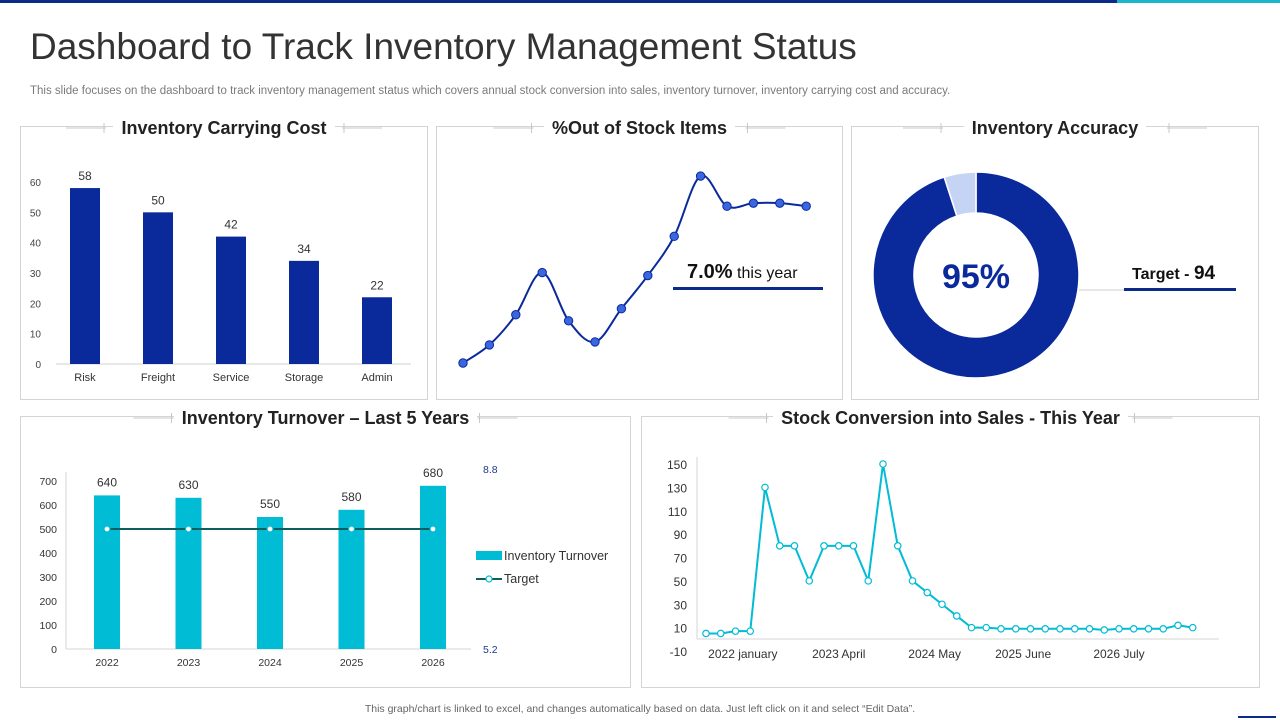 The image size is (1280, 720). What do you see at coordinates (1055, 128) in the screenshot?
I see `accuracy-title: Inventory Accuracy` at bounding box center [1055, 128].